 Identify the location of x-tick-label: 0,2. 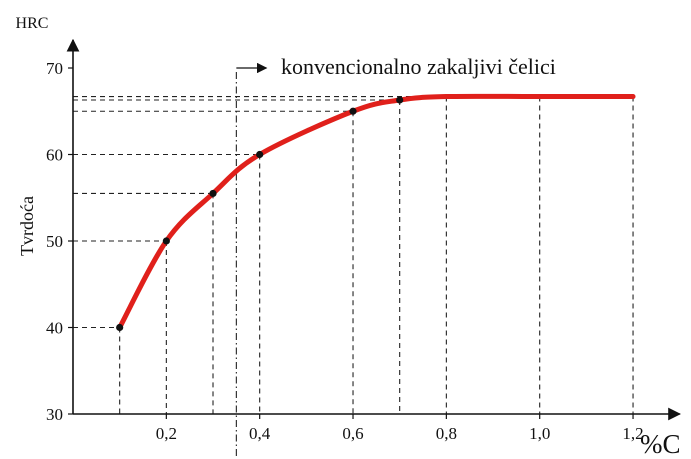
(166, 433).